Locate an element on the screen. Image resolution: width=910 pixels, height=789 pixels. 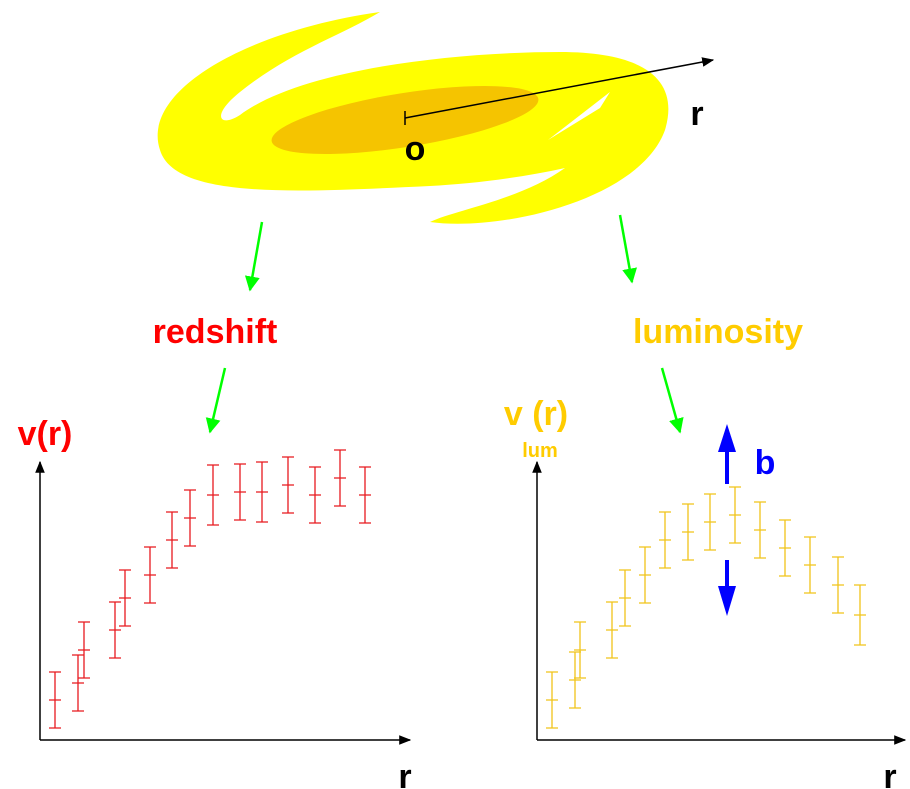
center-label: o is located at coordinates (415, 149).